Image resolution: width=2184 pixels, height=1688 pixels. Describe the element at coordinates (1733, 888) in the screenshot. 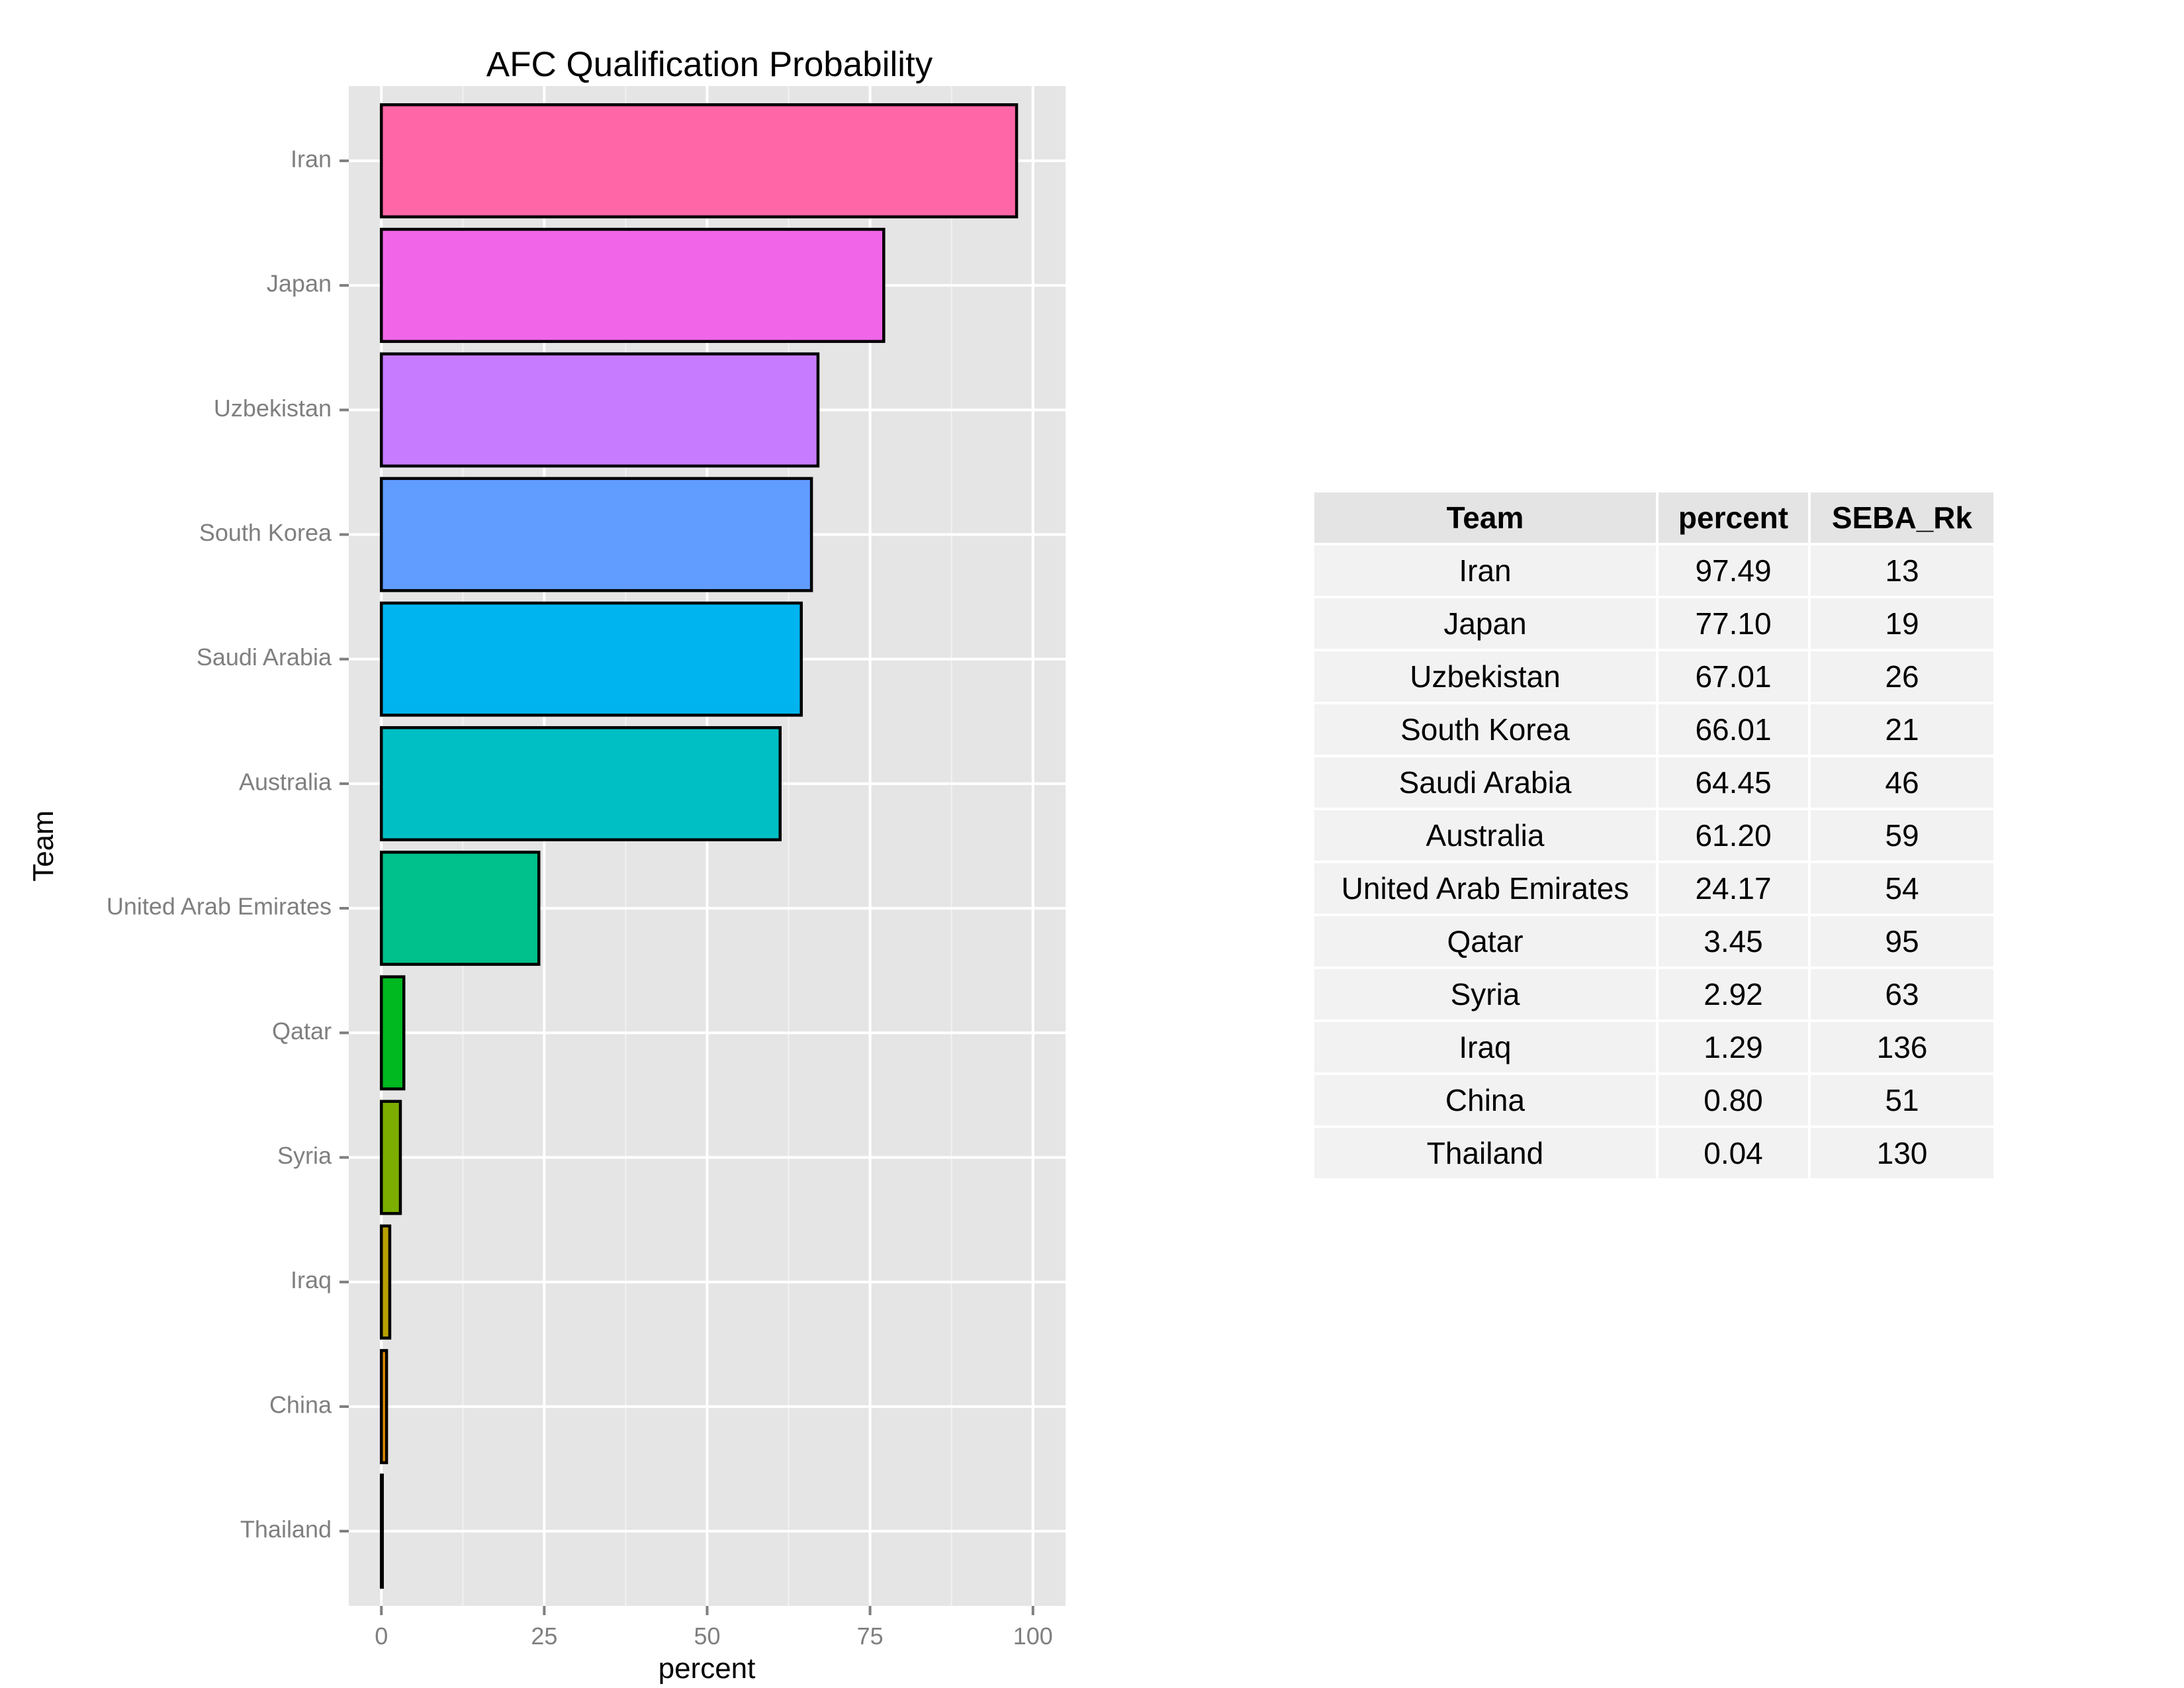

I see `cell-percent: 24.17` at that location.